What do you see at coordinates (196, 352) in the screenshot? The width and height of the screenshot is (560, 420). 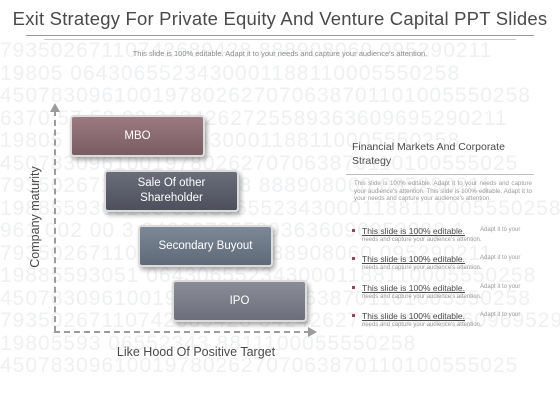 I see `x-axis-label: Like Hood Of Positive Target` at bounding box center [196, 352].